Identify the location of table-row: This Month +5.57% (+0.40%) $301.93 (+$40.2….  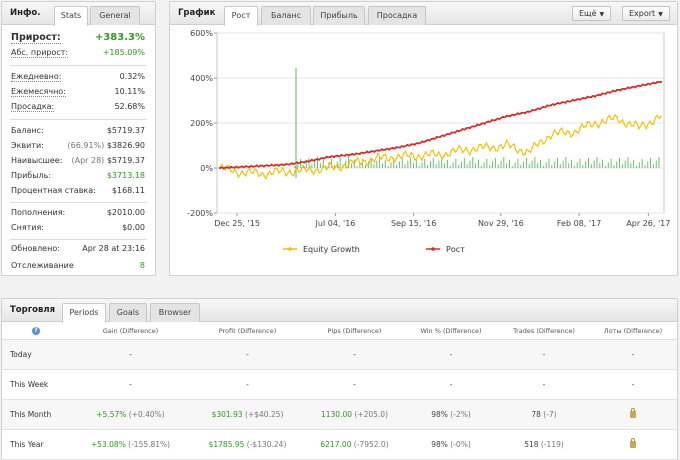
(339, 414).